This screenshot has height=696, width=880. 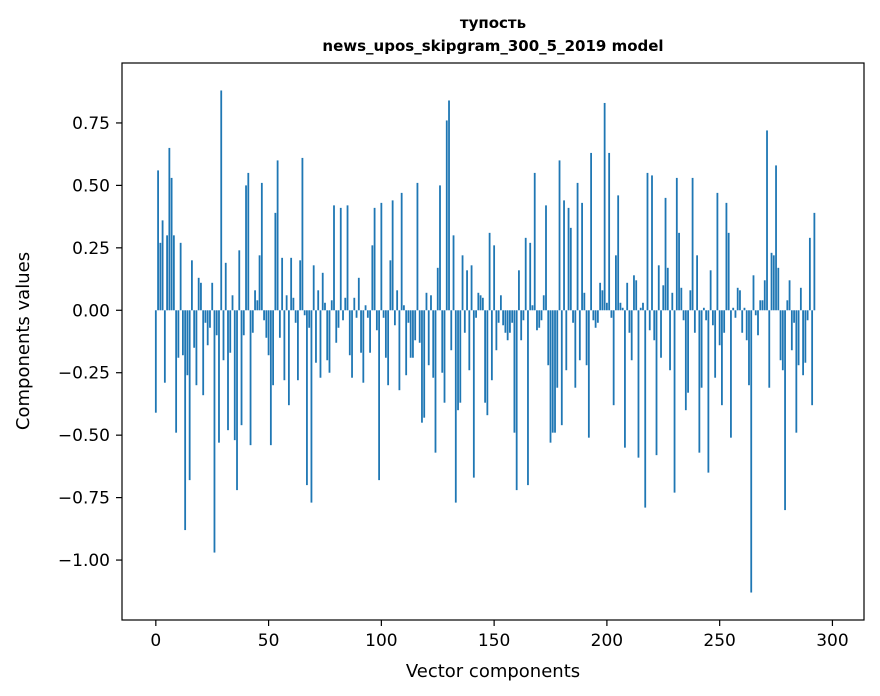 What do you see at coordinates (493, 671) in the screenshot?
I see `x-axis-label: Vector components` at bounding box center [493, 671].